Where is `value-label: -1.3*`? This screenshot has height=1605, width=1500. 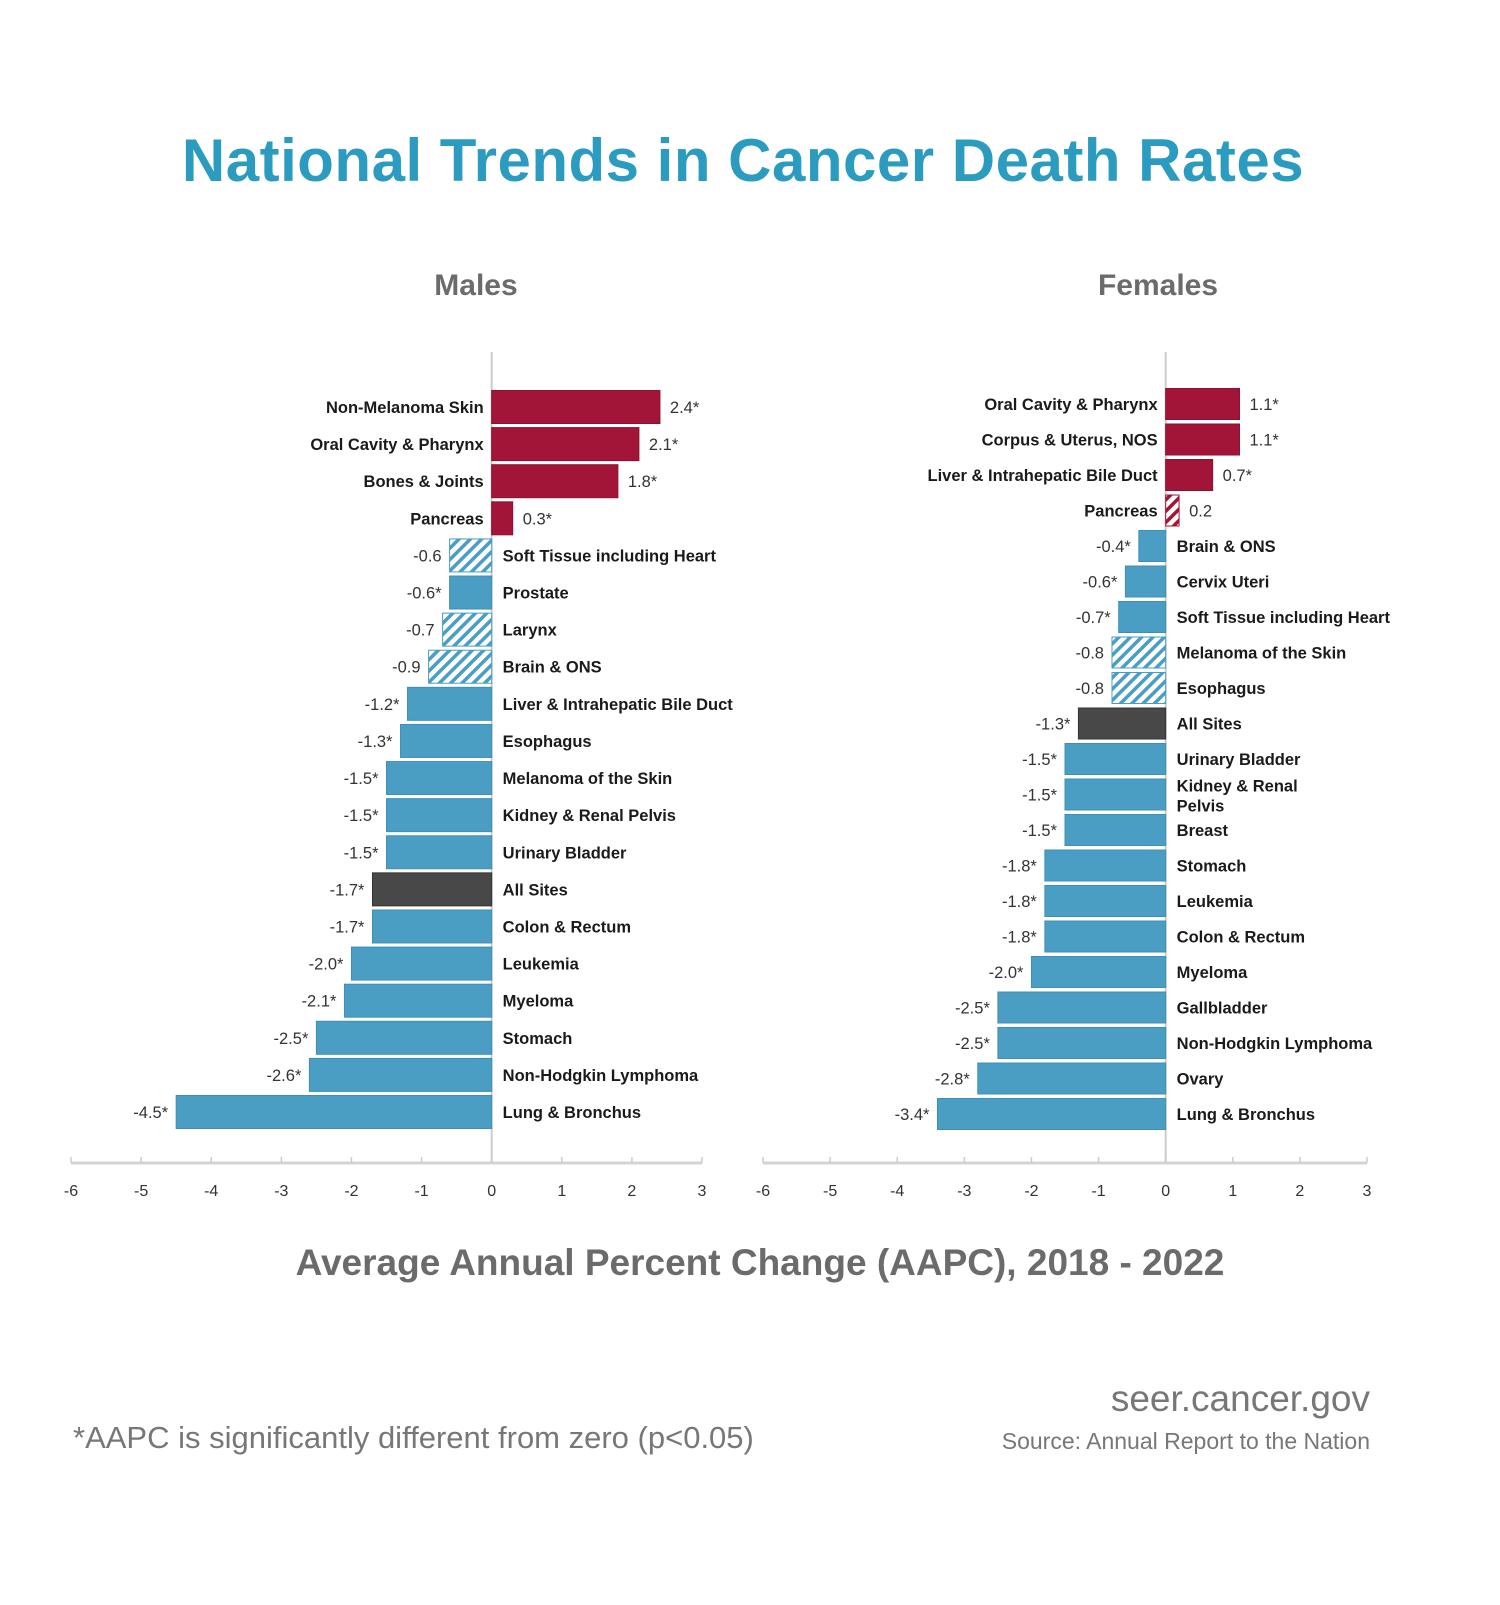
value-label: -1.3* is located at coordinates (1053, 725).